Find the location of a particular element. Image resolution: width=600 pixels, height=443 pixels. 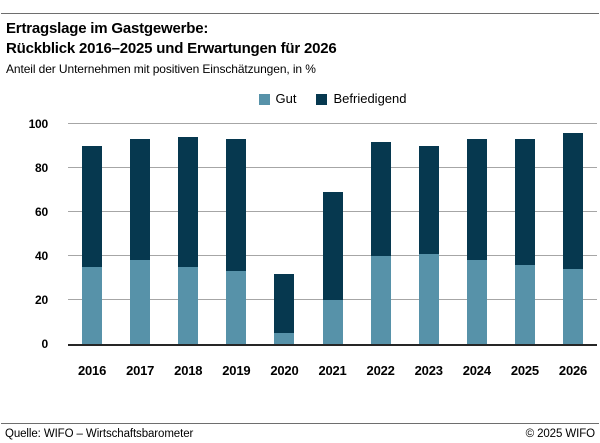

stacked-bar-2016 is located at coordinates (92, 234).